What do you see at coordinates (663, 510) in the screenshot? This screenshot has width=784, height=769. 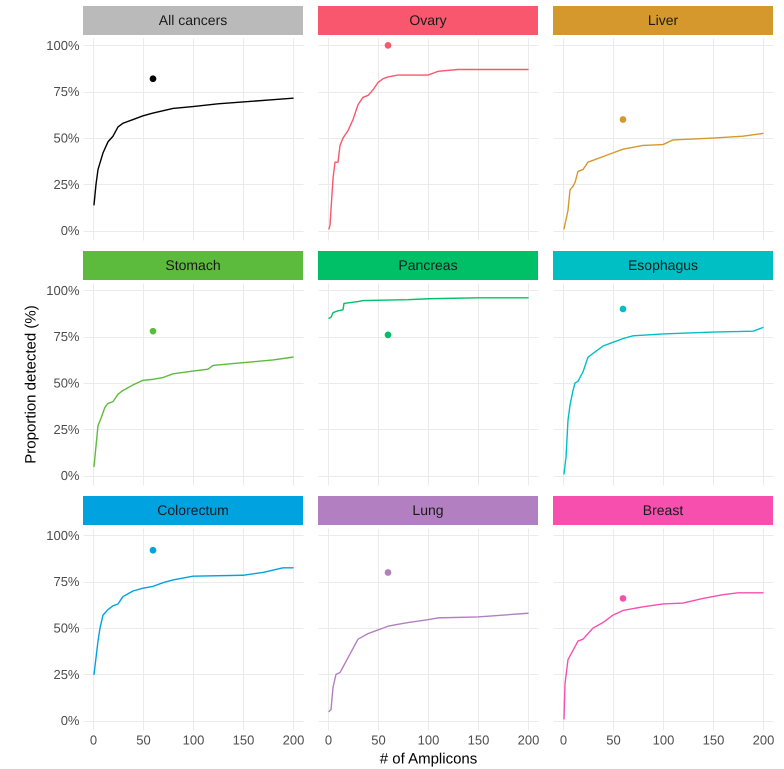 I see `chart-title: Breast` at bounding box center [663, 510].